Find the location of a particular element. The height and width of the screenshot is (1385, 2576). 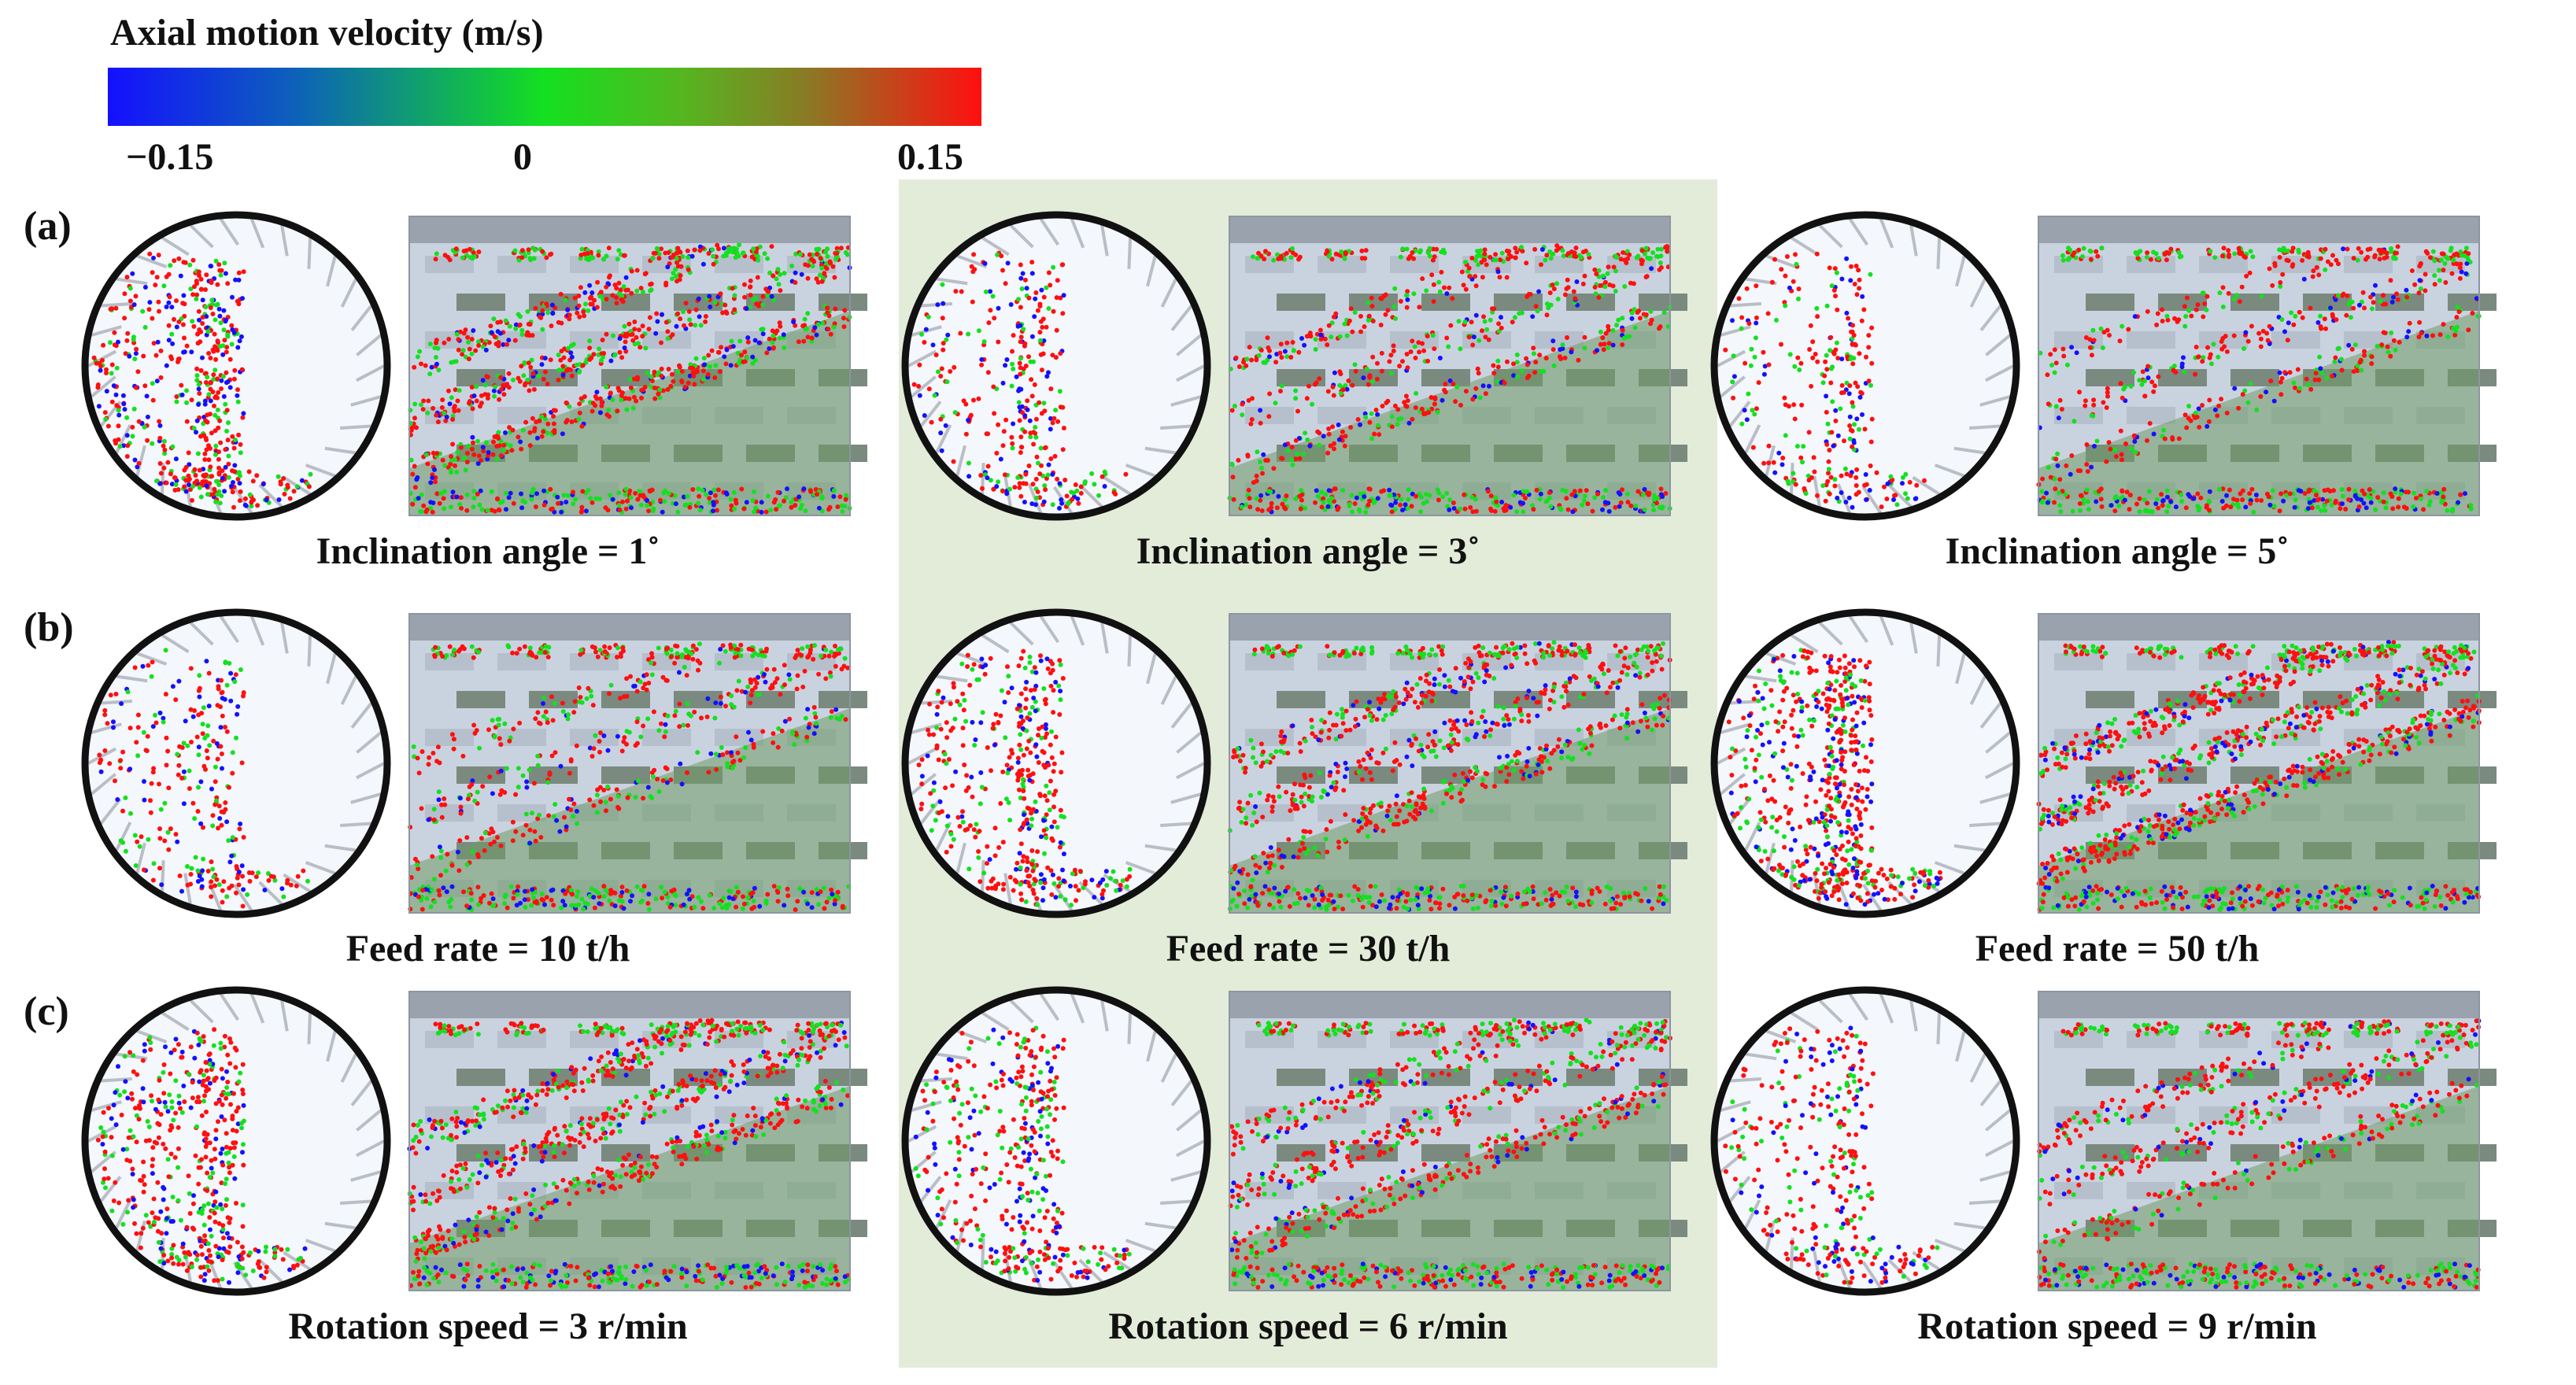

panel-rotation-6: Rotation speed = 6 r/min is located at coordinates (1308, 1172).